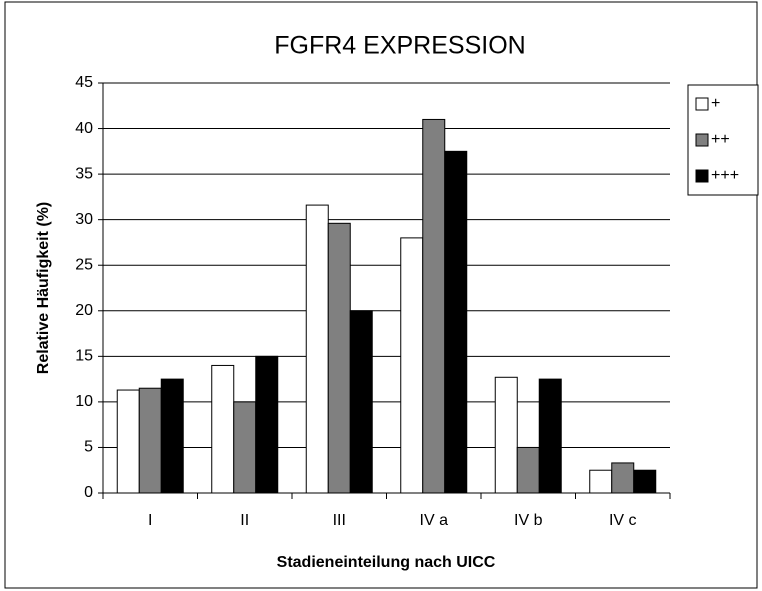 This screenshot has width=762, height=591. What do you see at coordinates (720, 139) in the screenshot?
I see `legend-label: ++` at bounding box center [720, 139].